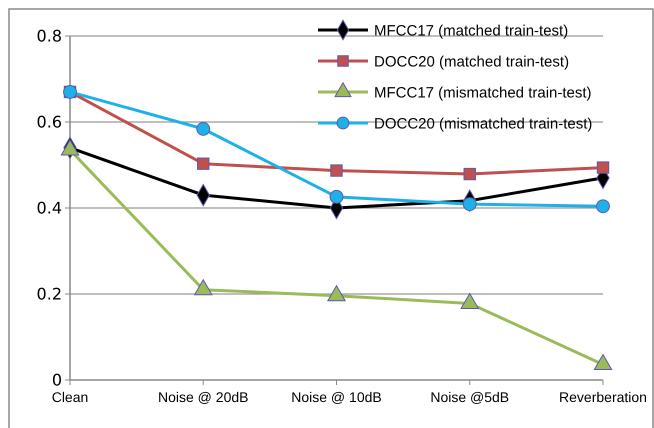  I want to click on x-tick-label: Noise @5dB, so click(470, 397).